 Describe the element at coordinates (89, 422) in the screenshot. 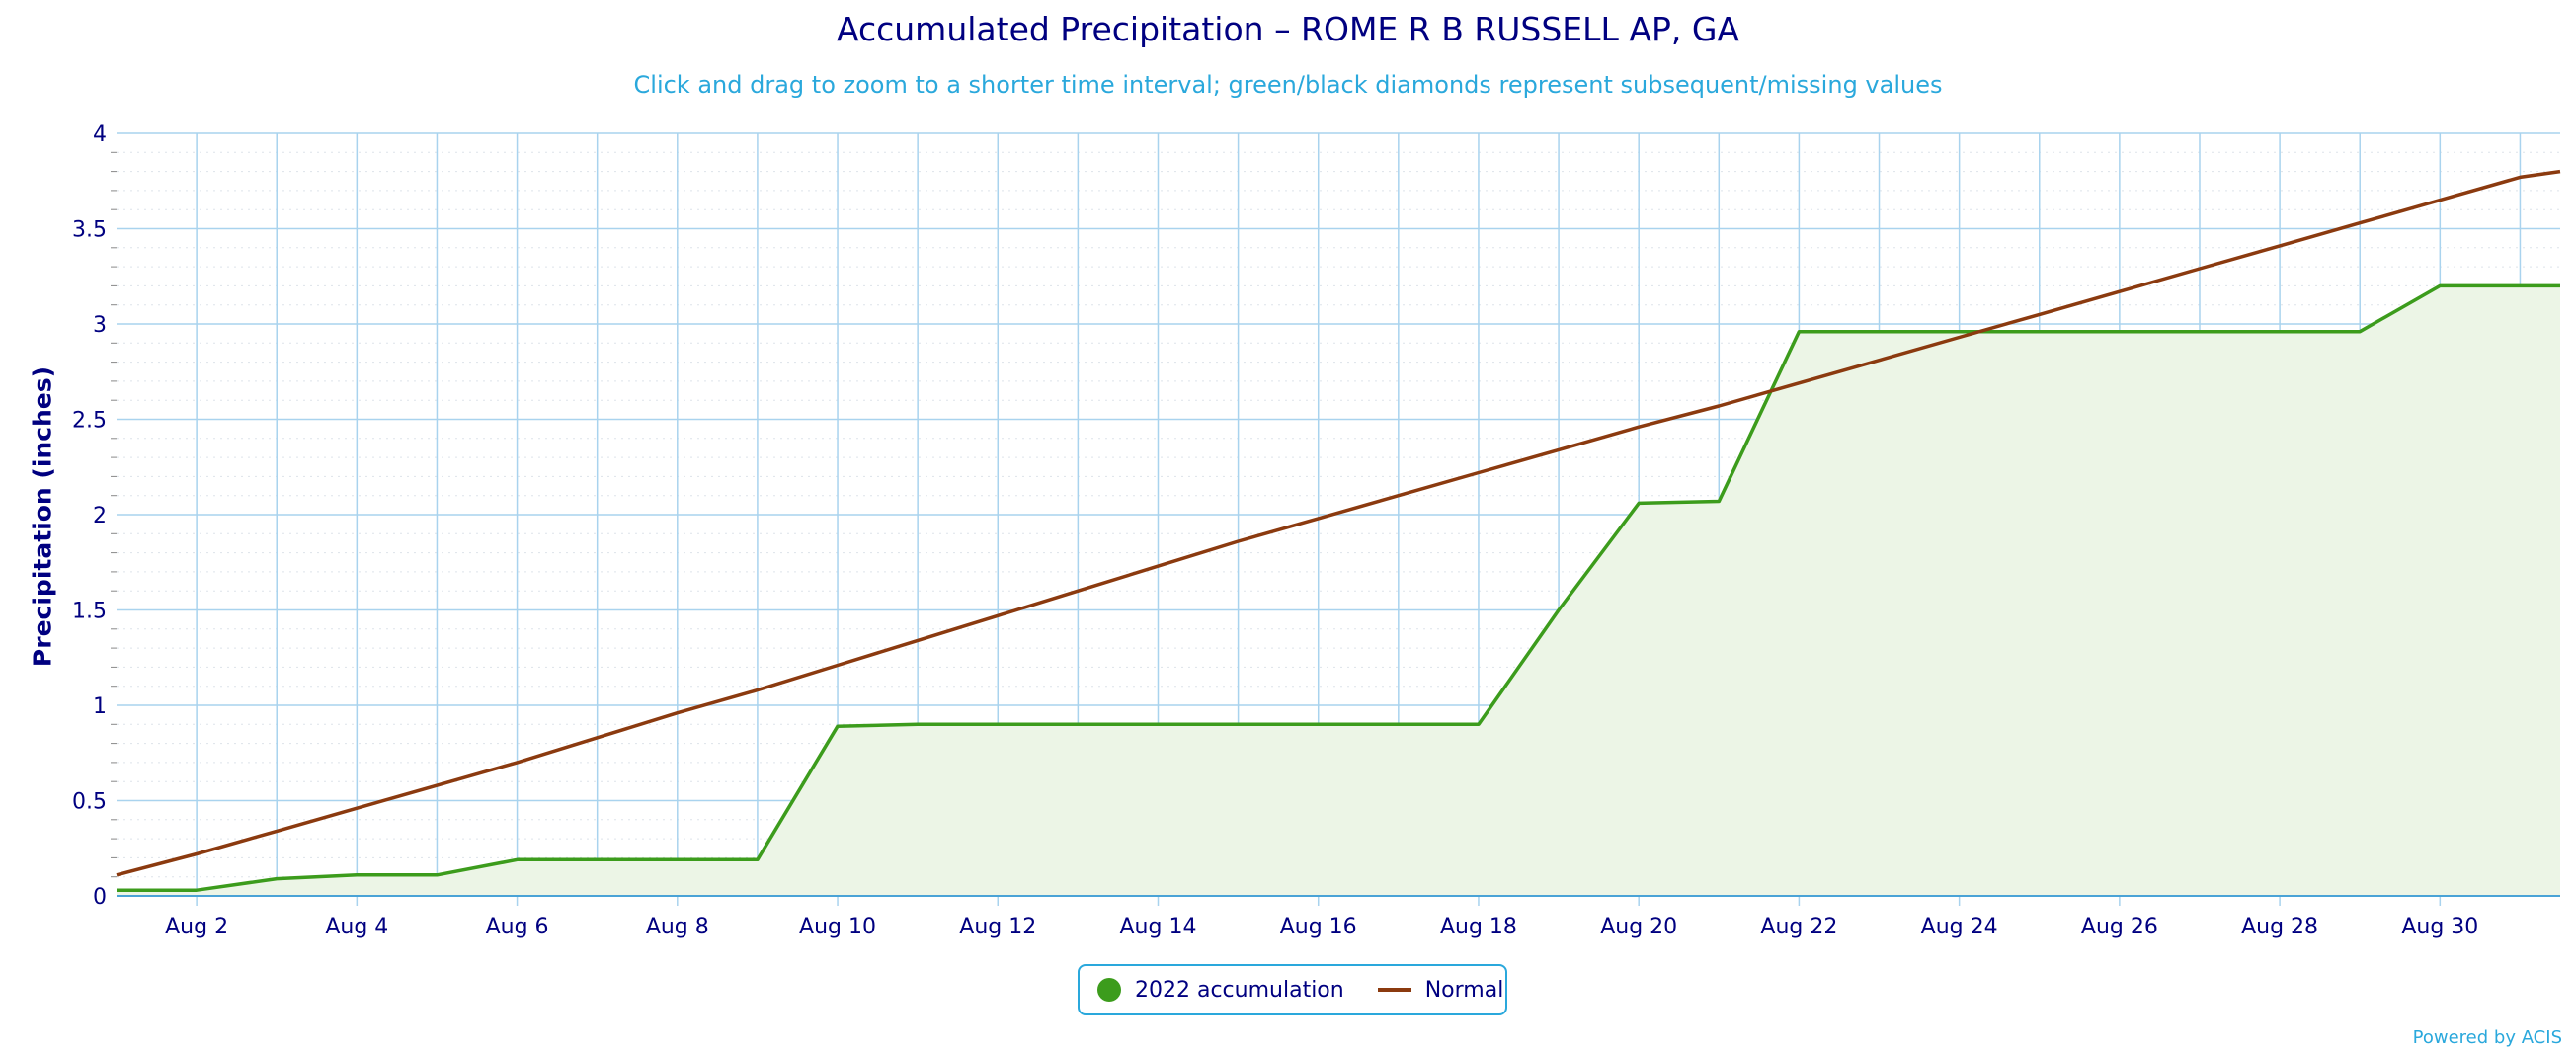

I see `y-tick-label: 2.5` at that location.